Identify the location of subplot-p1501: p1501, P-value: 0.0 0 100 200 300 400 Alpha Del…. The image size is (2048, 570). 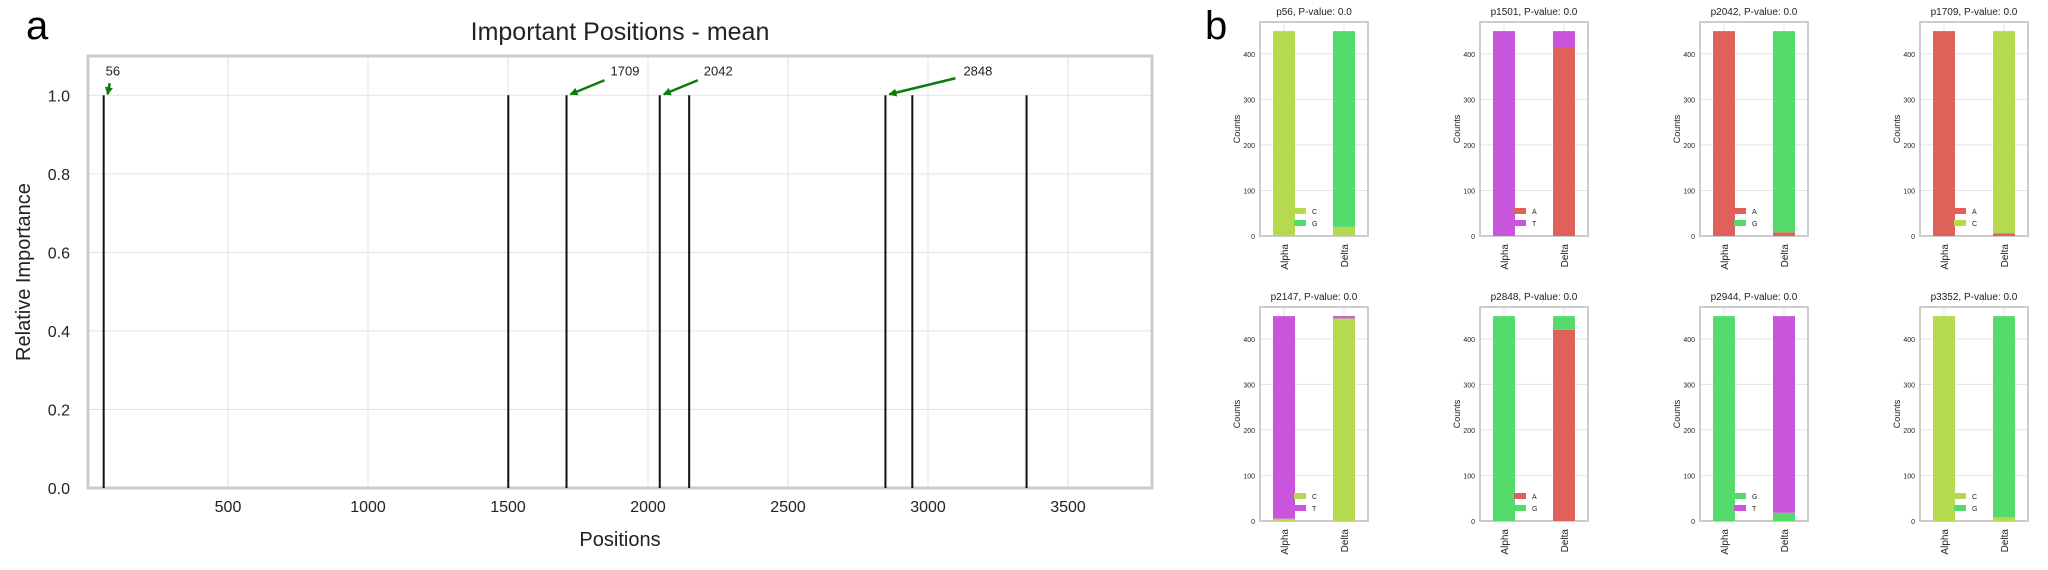
(1520, 138).